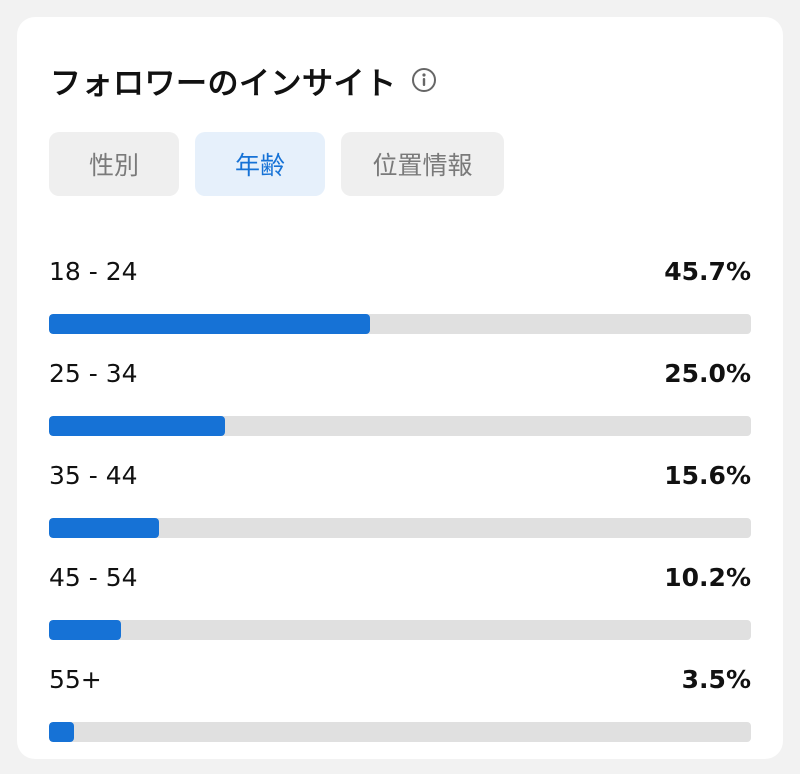  Describe the element at coordinates (114, 164) in the screenshot. I see `tab-gender: 性別` at that location.